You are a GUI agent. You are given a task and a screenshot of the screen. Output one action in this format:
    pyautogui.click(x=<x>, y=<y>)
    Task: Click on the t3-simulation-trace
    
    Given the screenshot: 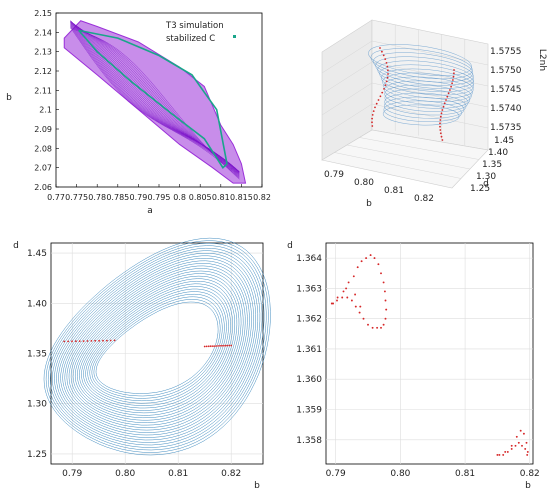 What is the action you would take?
    pyautogui.click(x=155, y=100)
    